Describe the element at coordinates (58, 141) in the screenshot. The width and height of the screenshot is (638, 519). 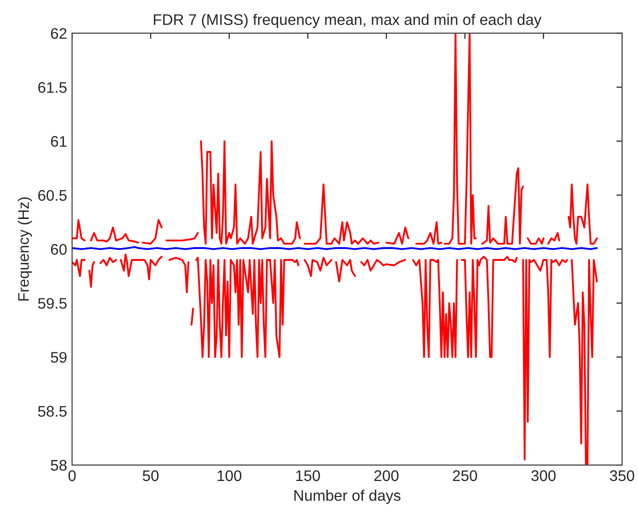
I see `y-tick-label: 61` at that location.